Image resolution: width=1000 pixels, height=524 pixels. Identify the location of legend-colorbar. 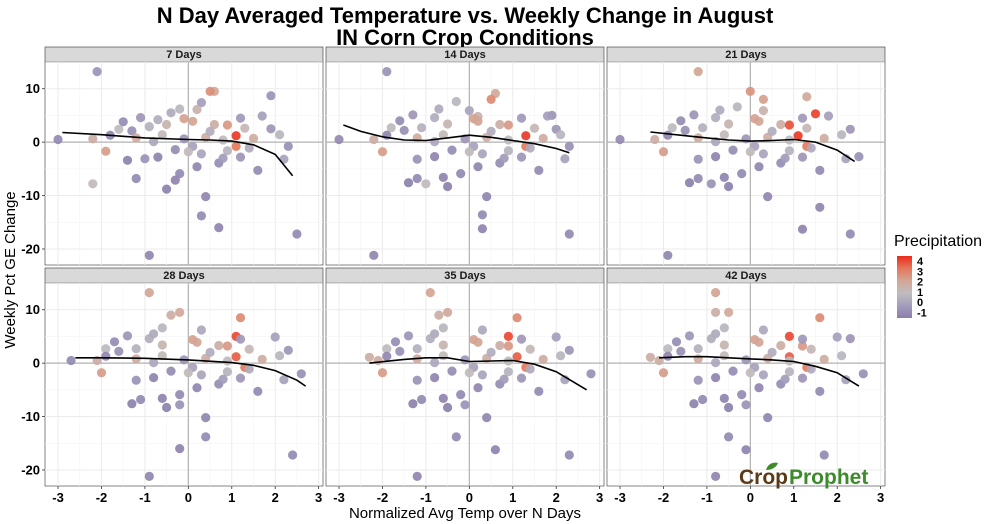
(904, 287).